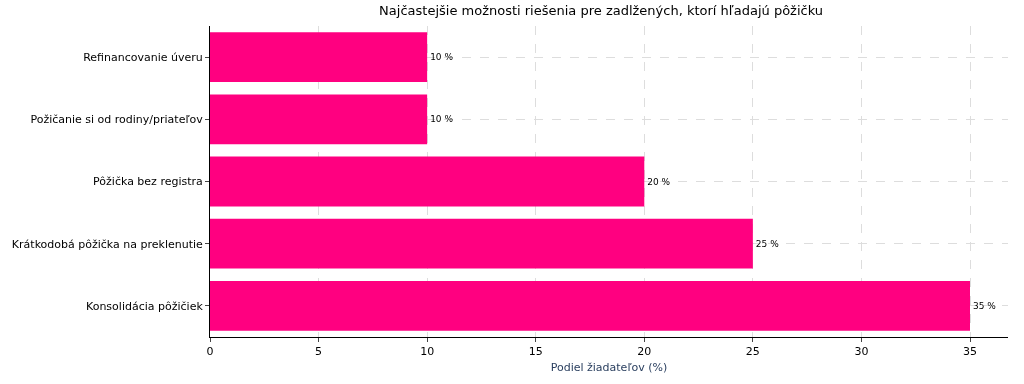 The width and height of the screenshot is (1024, 384). I want to click on x-tick-label: 25, so click(752, 352).